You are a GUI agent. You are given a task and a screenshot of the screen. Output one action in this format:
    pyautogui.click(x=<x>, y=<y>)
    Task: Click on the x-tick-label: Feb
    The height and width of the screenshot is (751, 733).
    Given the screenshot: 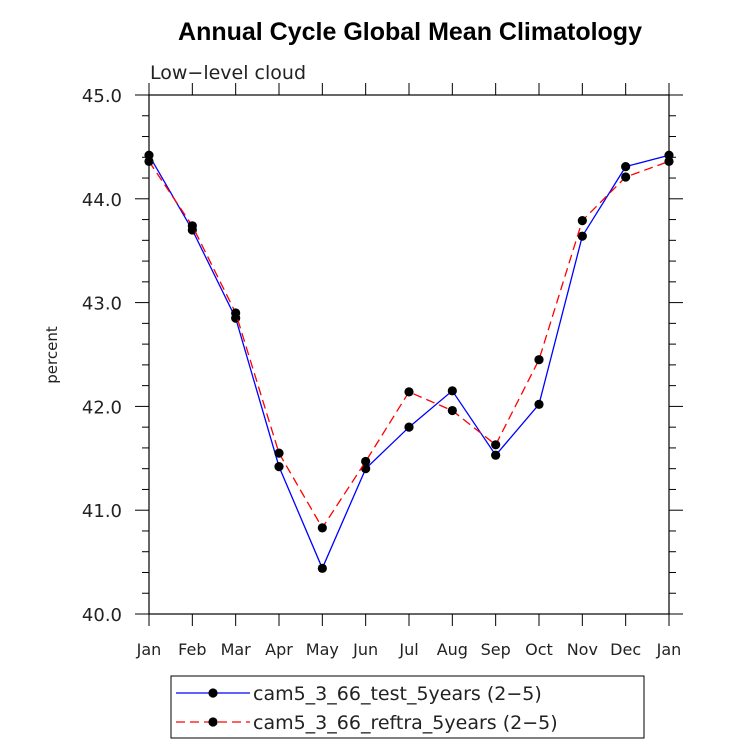 What is the action you would take?
    pyautogui.click(x=192, y=649)
    